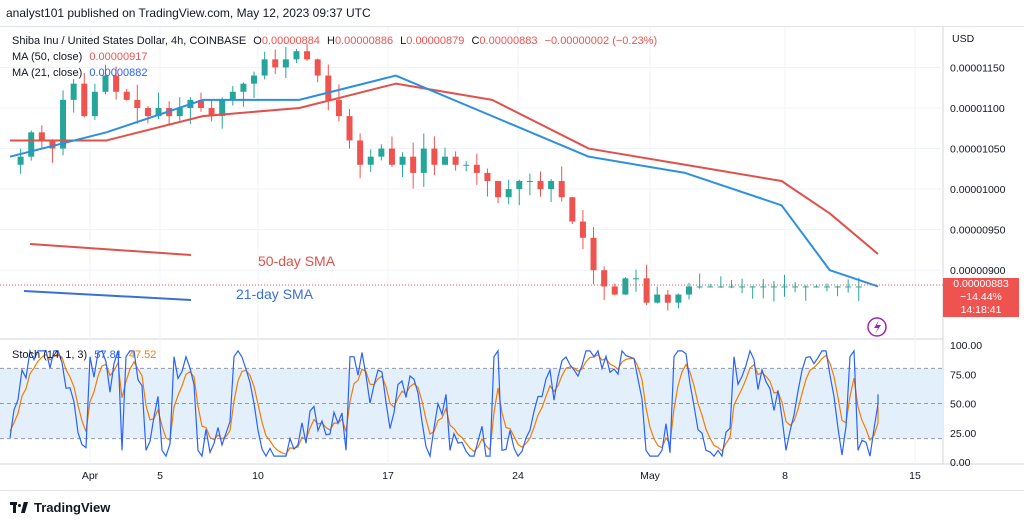  Describe the element at coordinates (601, 41) in the screenshot. I see `change-value: −0.00000002 (−0.23%)` at that location.